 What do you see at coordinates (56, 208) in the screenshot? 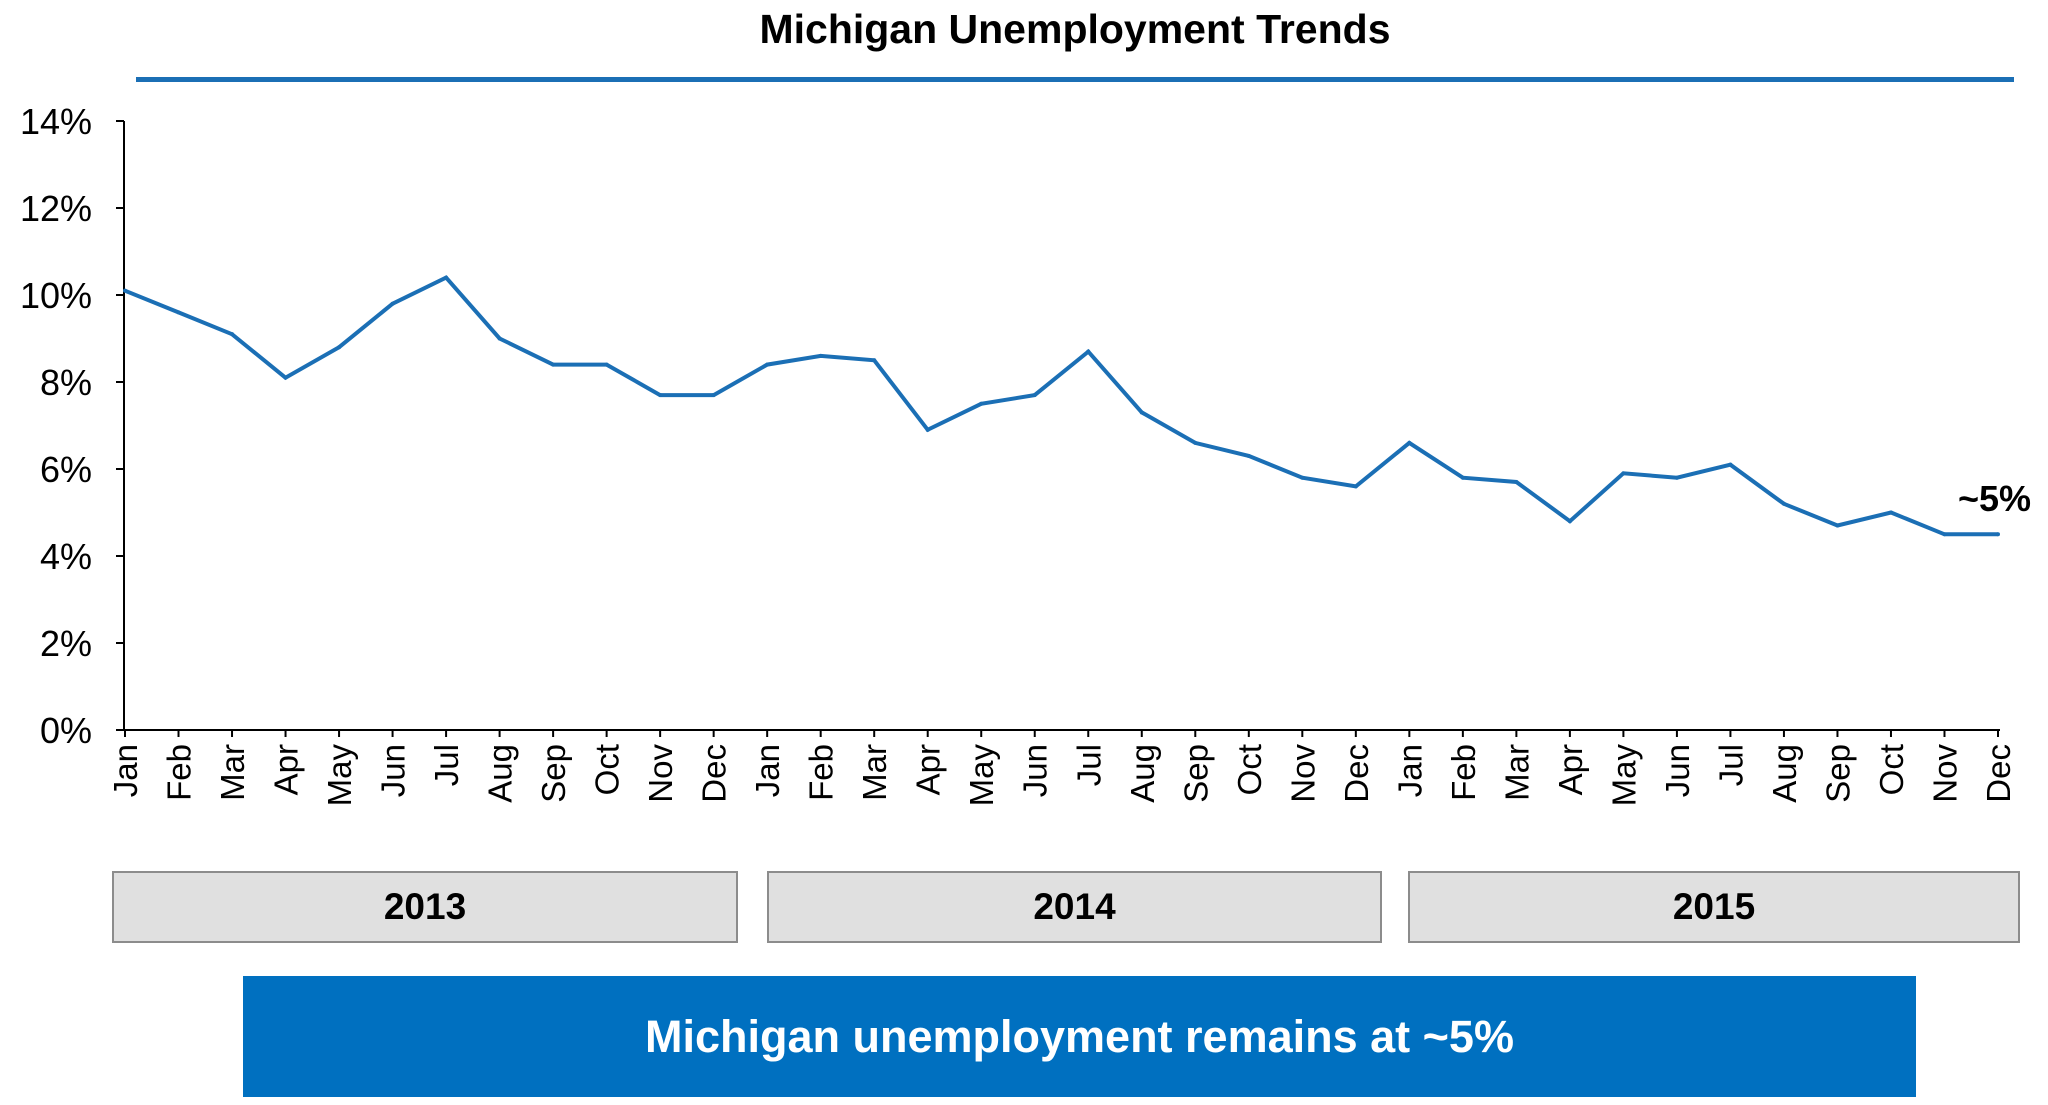
I see `y-tick-label: 12%` at bounding box center [56, 208].